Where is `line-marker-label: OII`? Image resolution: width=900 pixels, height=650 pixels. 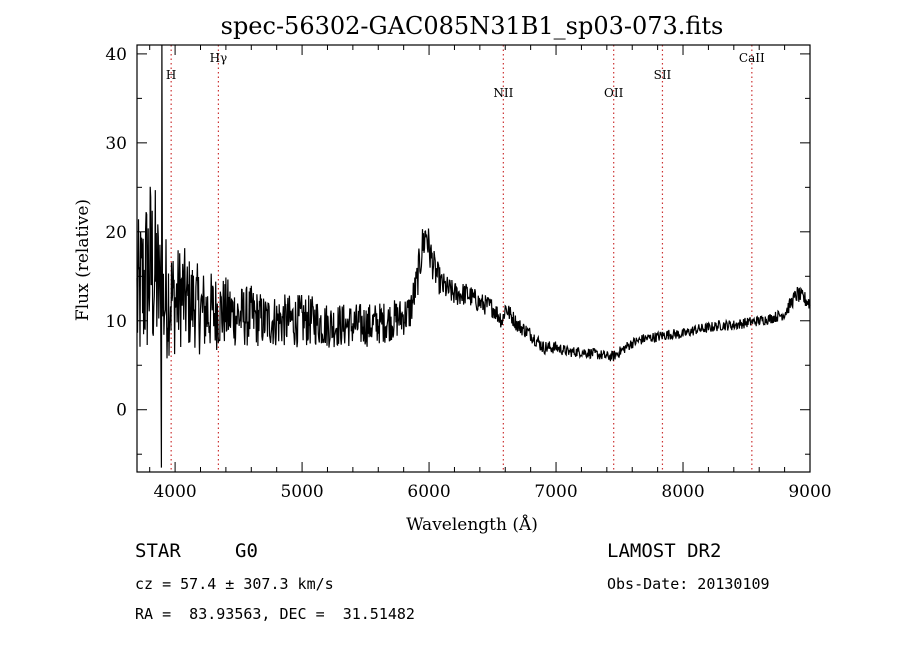
line-marker-label: OII is located at coordinates (614, 93).